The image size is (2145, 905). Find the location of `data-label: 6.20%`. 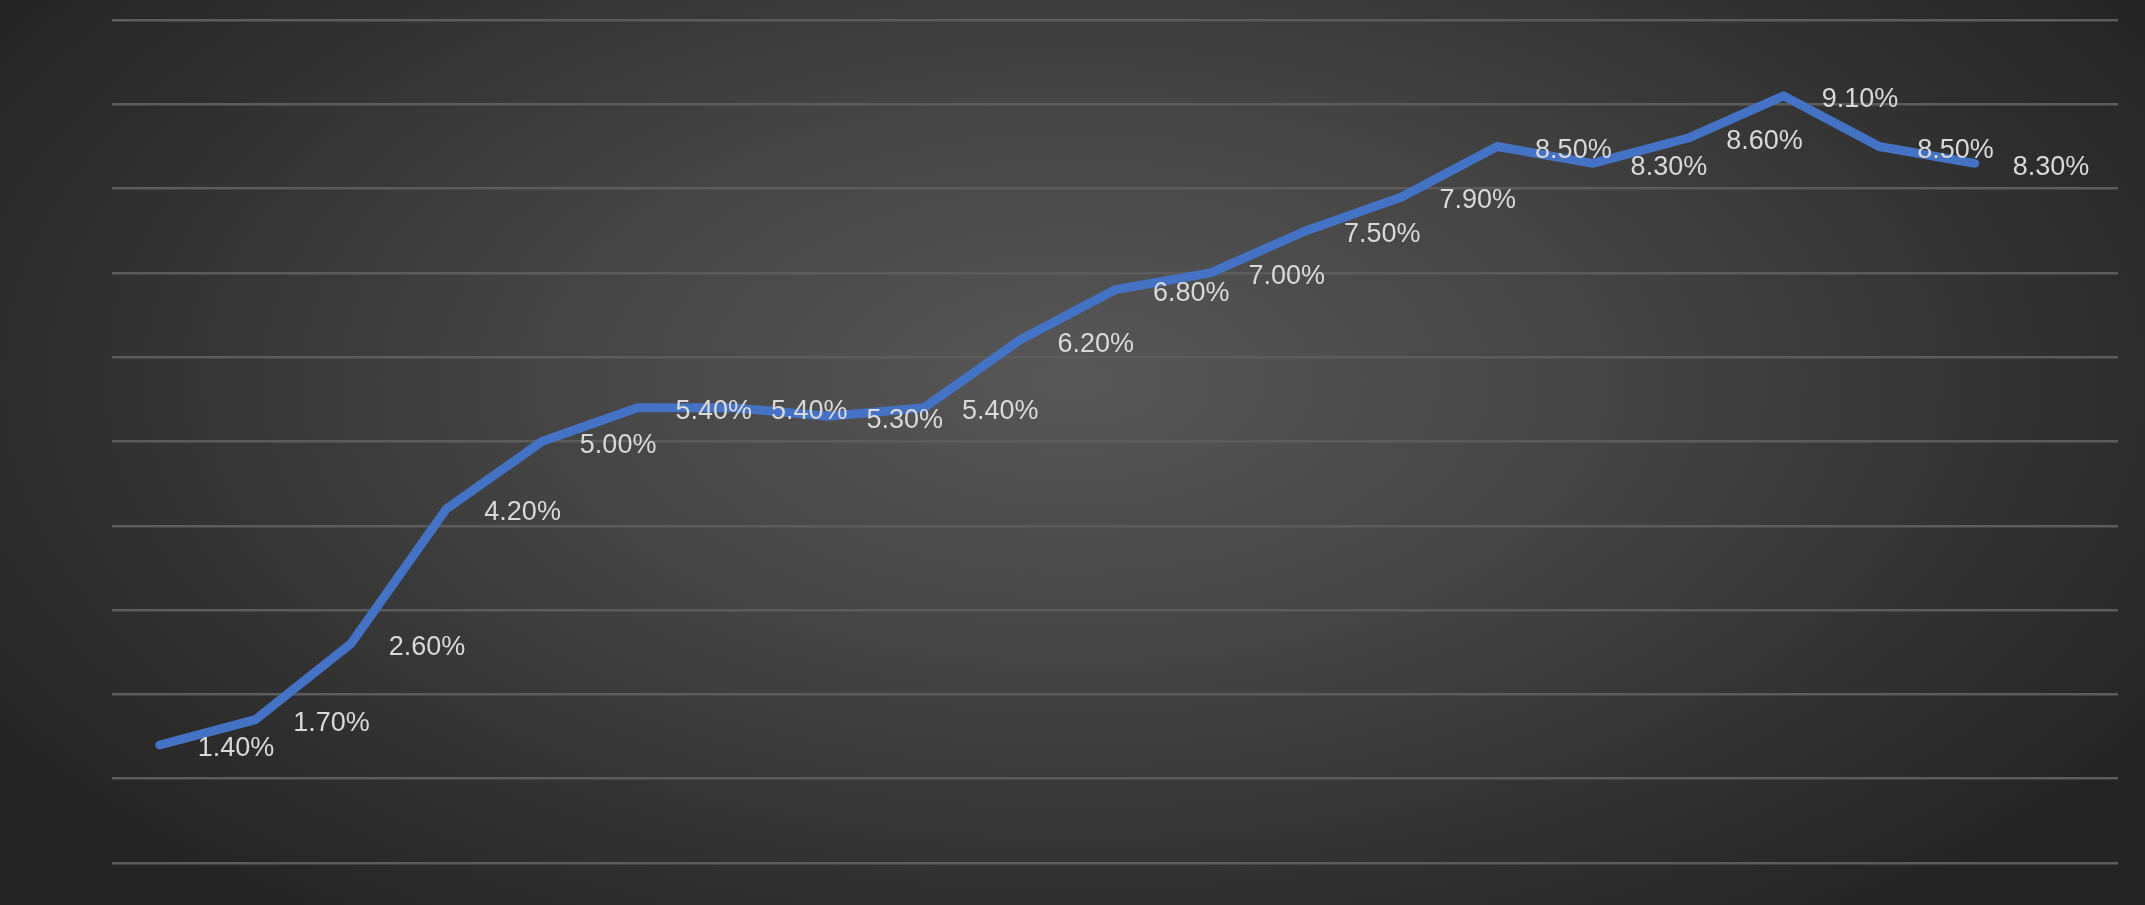

data-label: 6.20% is located at coordinates (1096, 342).